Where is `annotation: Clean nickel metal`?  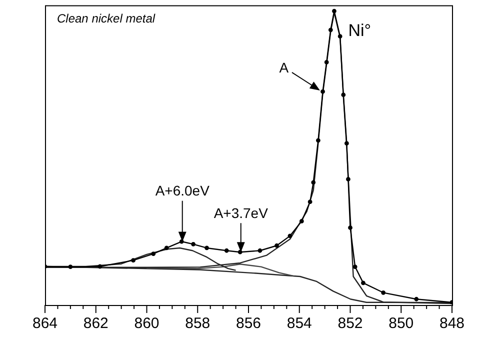
annotation: Clean nickel metal is located at coordinates (106, 19).